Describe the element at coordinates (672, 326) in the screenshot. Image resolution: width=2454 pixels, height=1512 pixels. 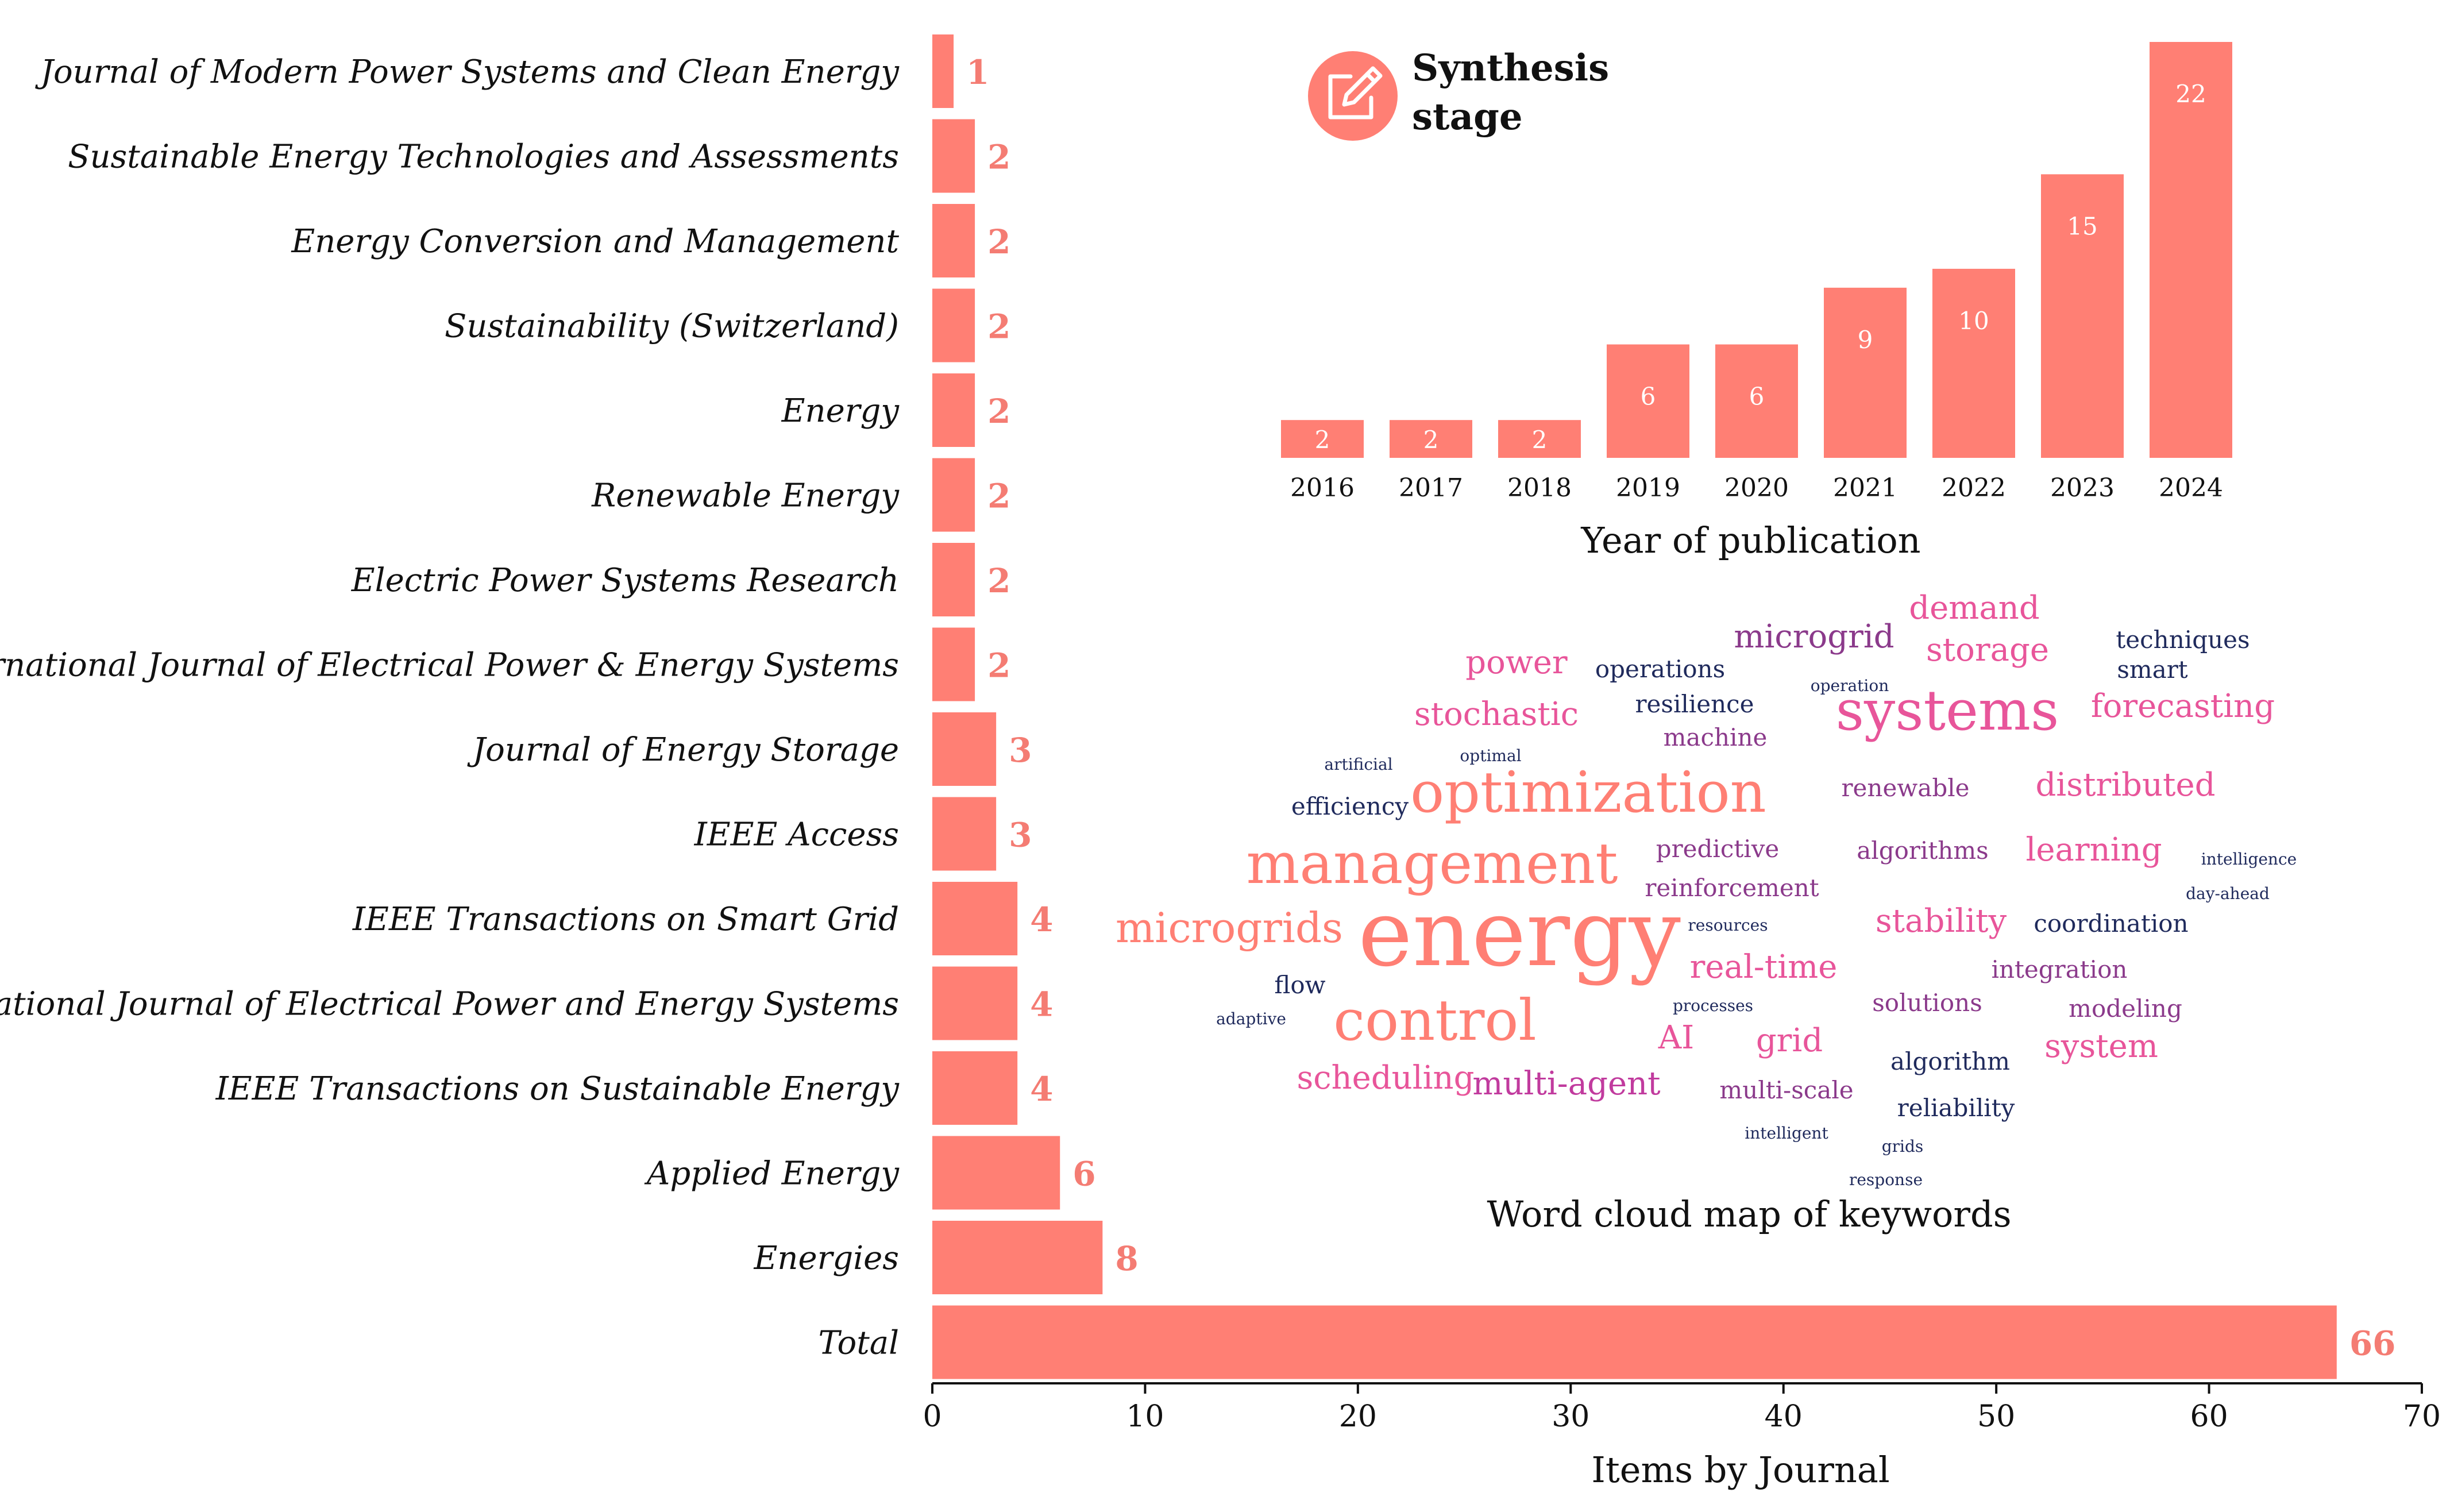
I see `journal-label: Sustainability (Switzerland)` at that location.